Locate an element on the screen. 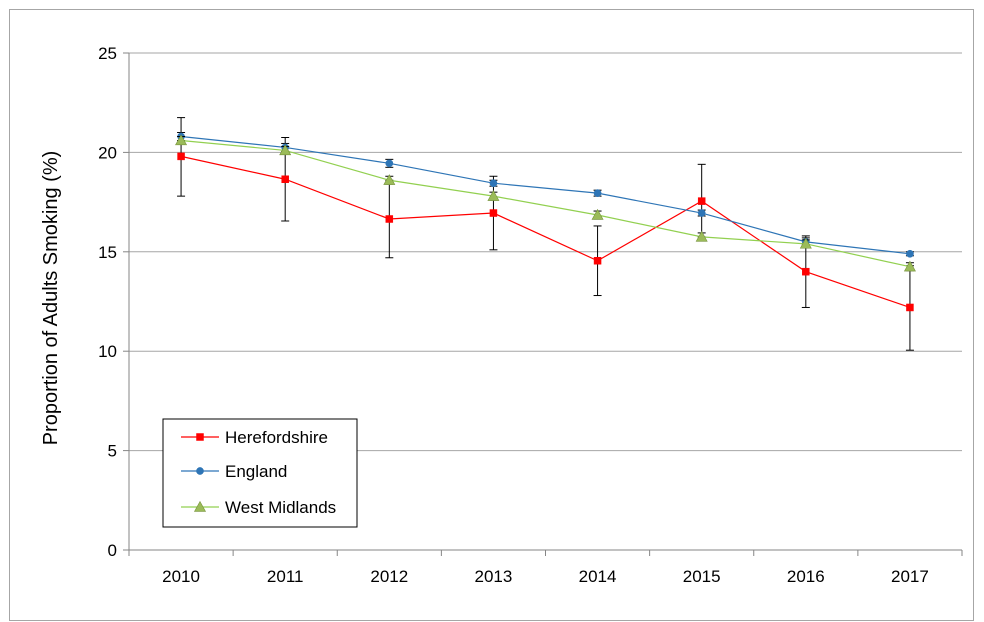 This screenshot has height=622, width=984. x-tick-labels: 2010 2011 2012 2013 2014 2015 2016 2017 is located at coordinates (545, 576).